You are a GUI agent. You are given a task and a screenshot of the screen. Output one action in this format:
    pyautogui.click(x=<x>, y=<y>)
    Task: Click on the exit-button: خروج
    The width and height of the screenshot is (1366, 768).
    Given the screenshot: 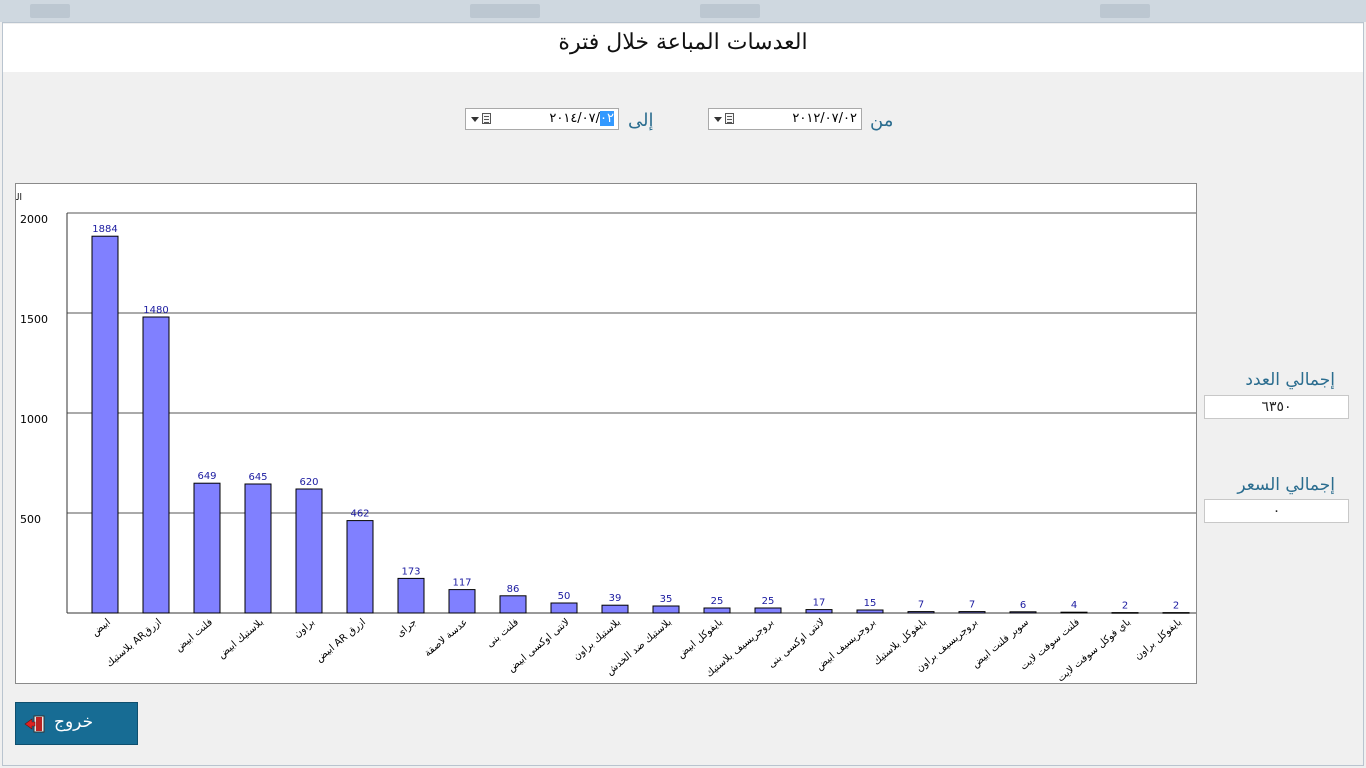 What is the action you would take?
    pyautogui.click(x=76, y=723)
    